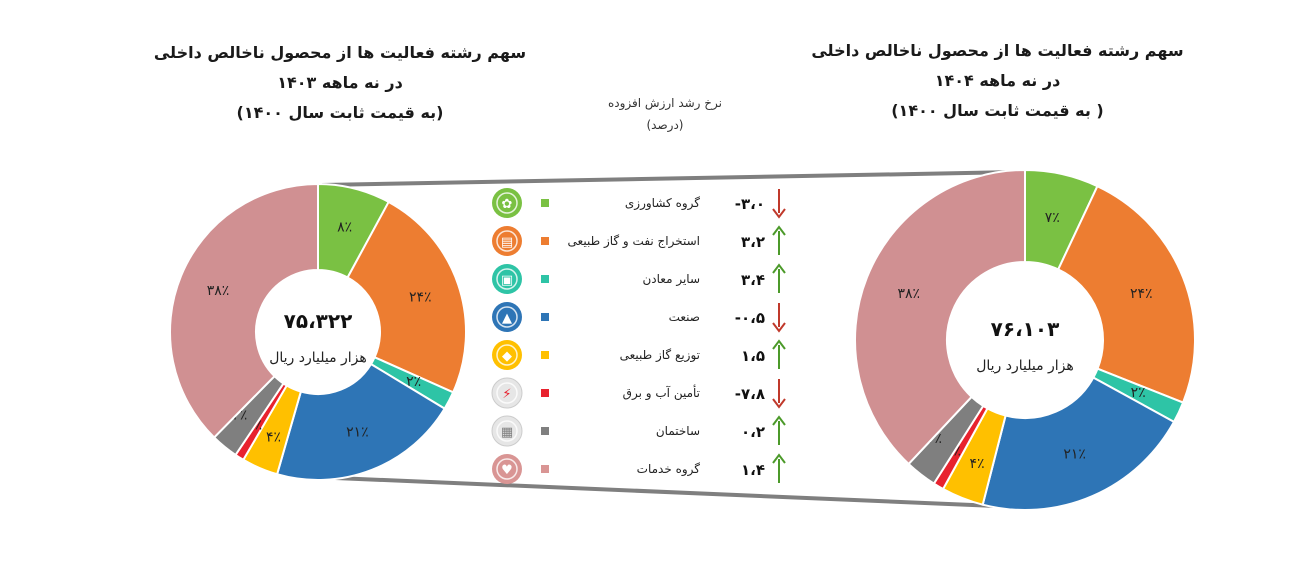 This screenshot has height=580, width=1304. What do you see at coordinates (344, 227) in the screenshot?
I see `slice-label-1: ۸٪` at bounding box center [344, 227].